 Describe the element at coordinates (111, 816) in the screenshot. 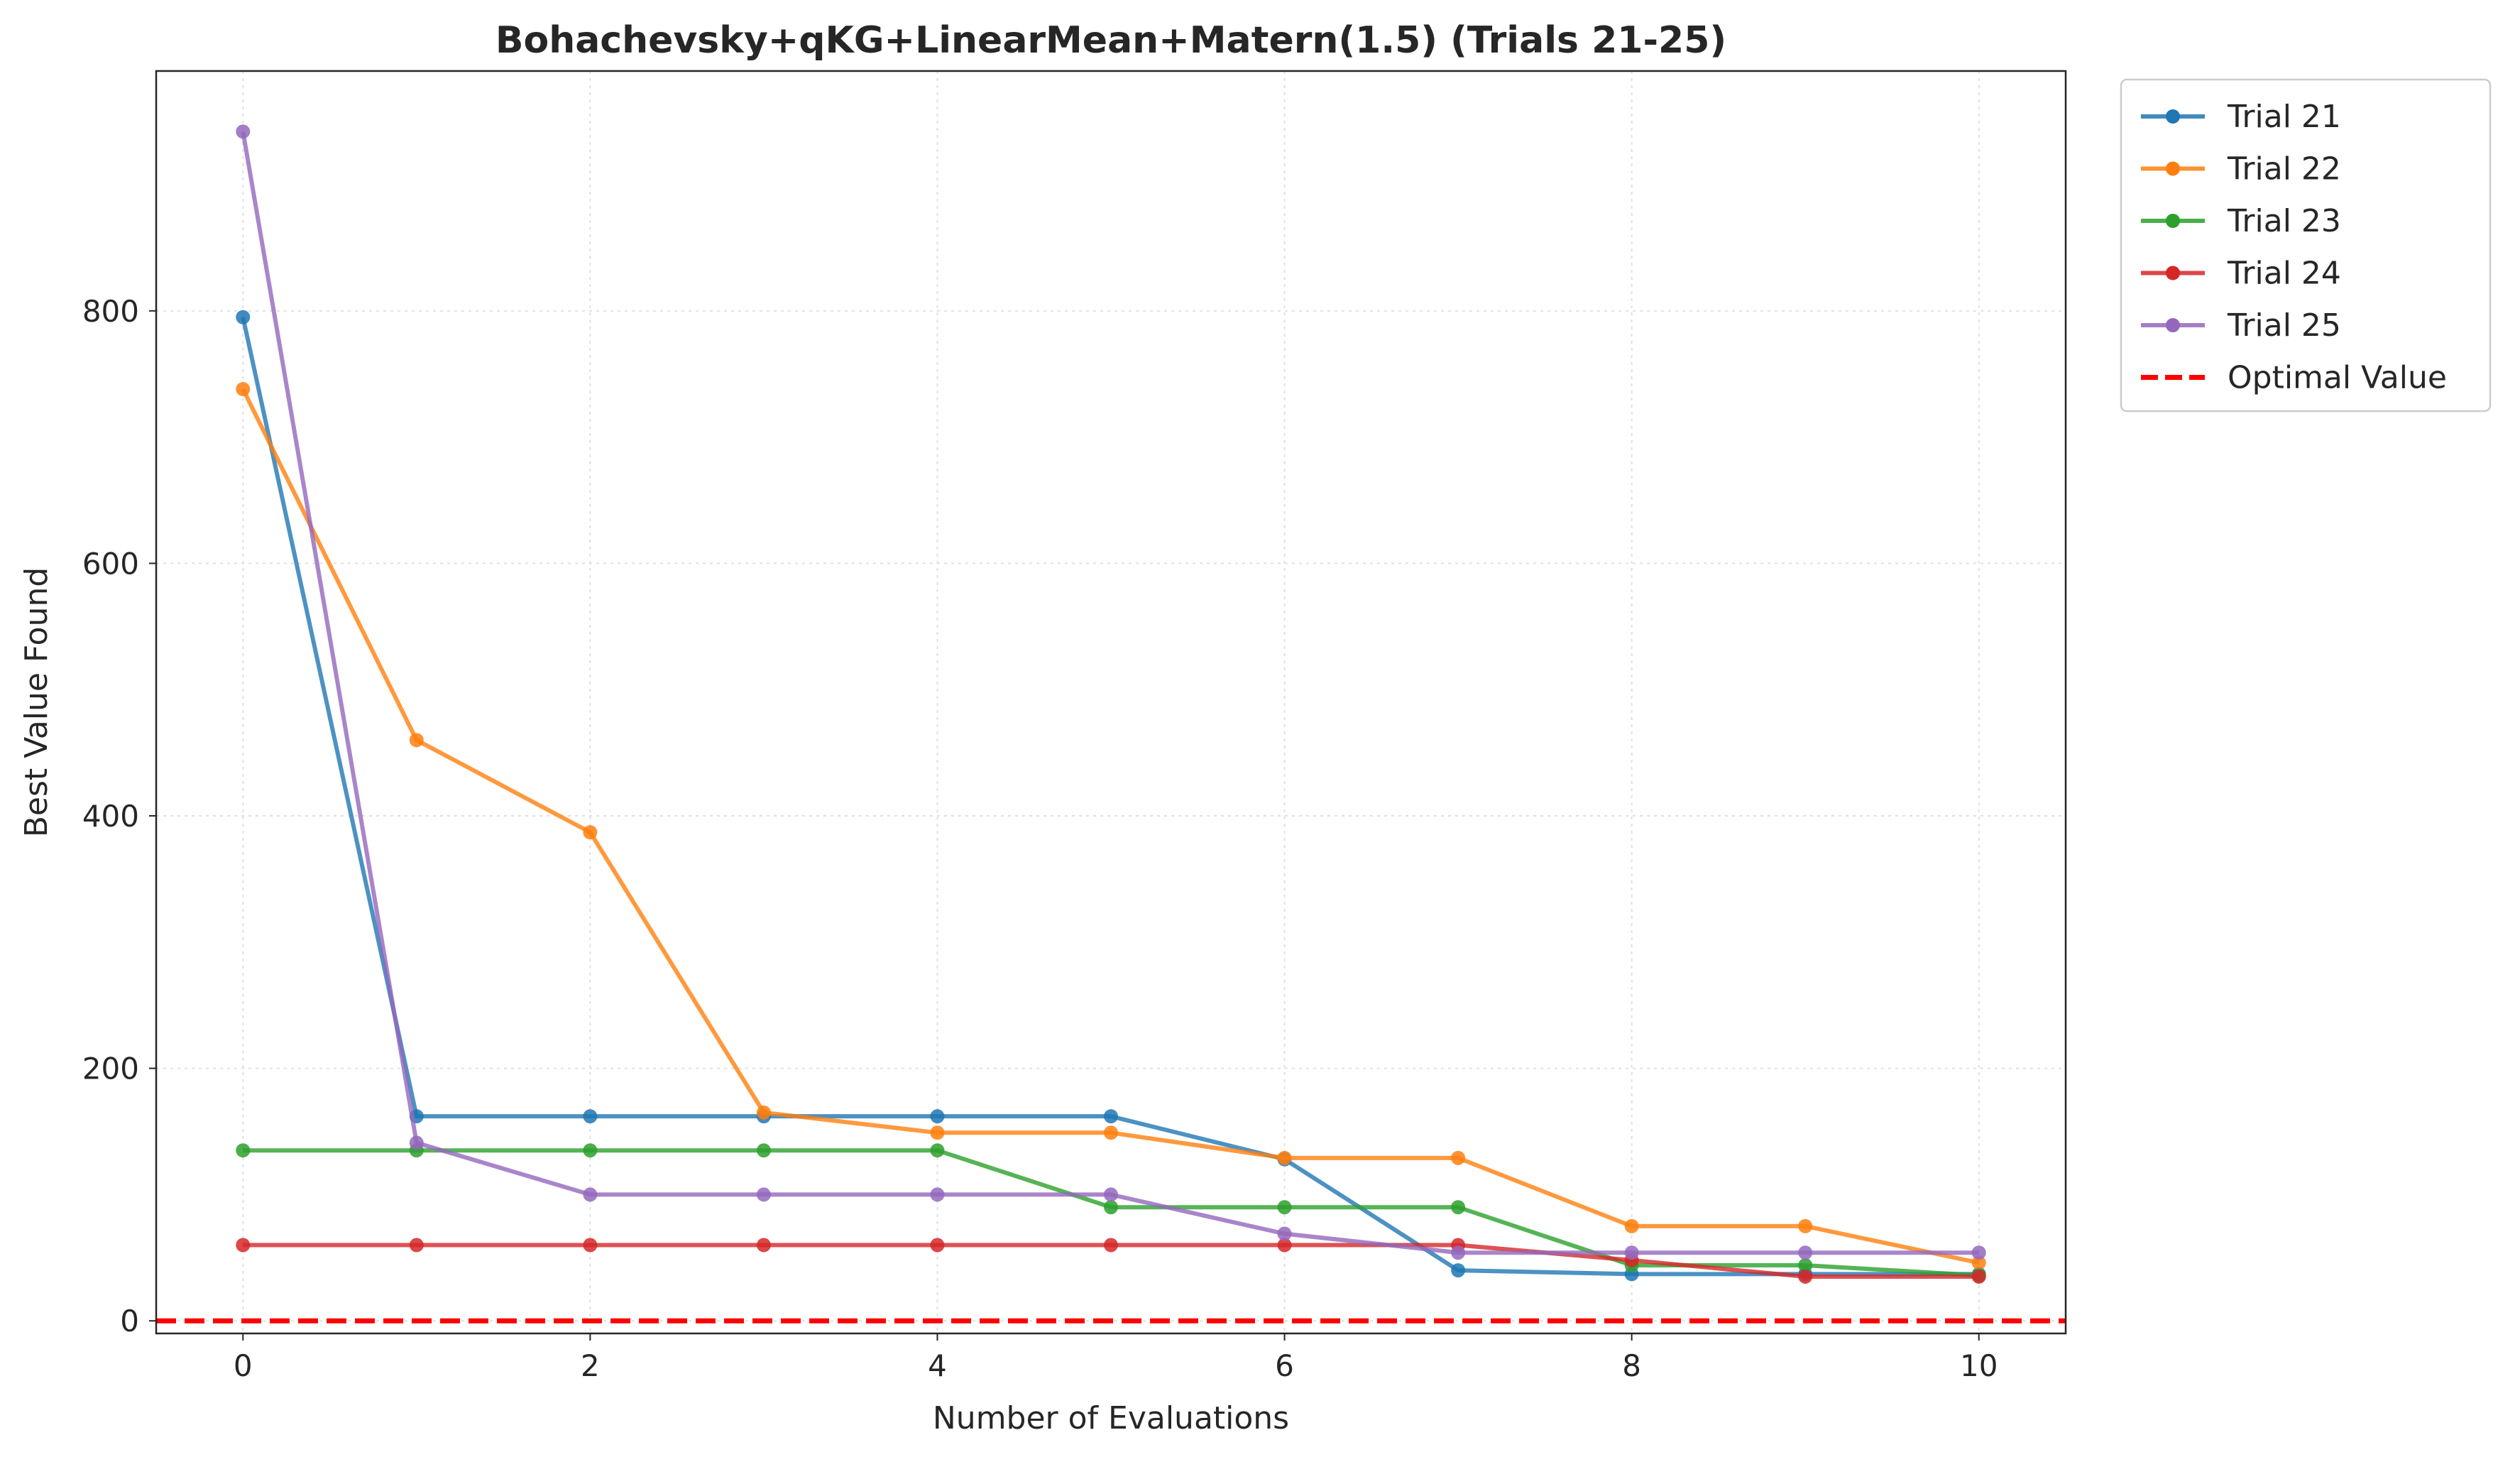

I see `y-tick-label-400: 400` at that location.